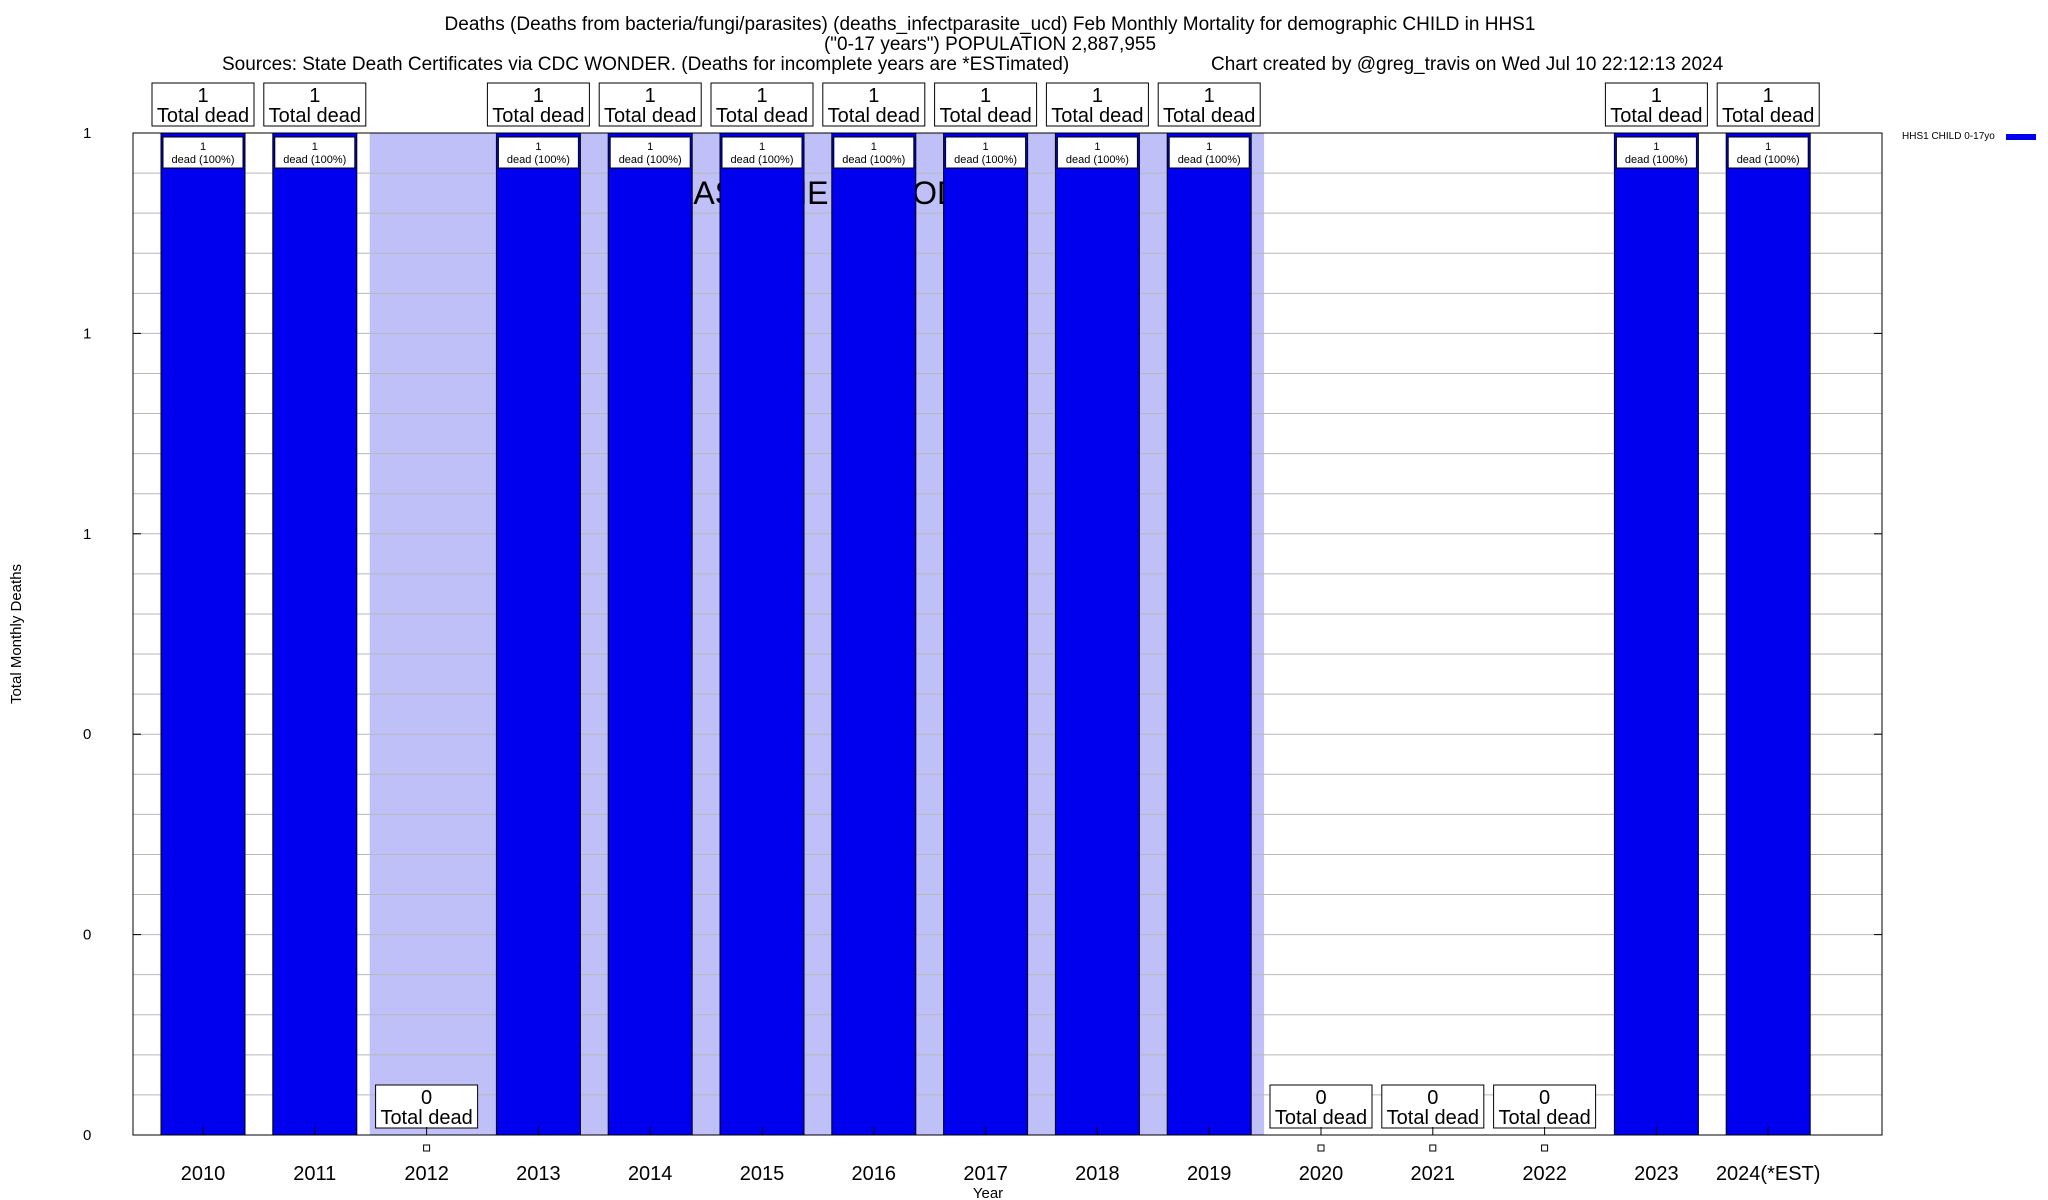 This screenshot has width=2048, height=1200. What do you see at coordinates (988, 1192) in the screenshot?
I see `x-axis-title: Year` at bounding box center [988, 1192].